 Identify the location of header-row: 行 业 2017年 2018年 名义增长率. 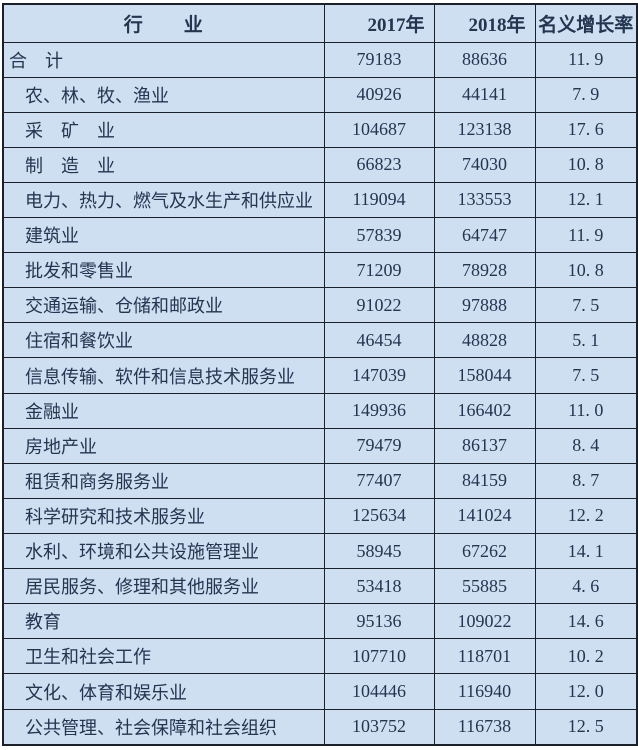
(320, 23).